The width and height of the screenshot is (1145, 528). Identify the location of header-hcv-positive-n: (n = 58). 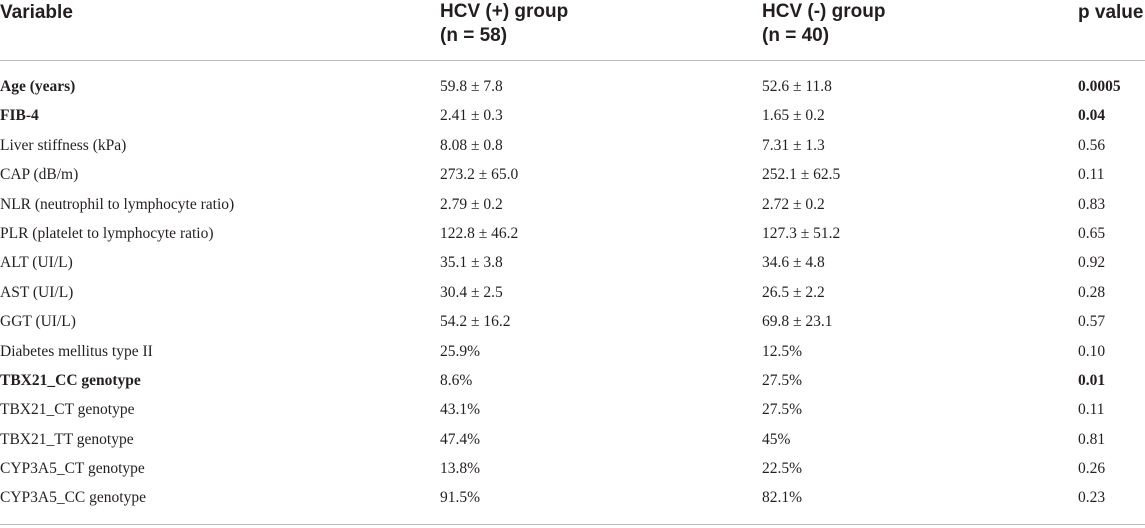
(474, 35).